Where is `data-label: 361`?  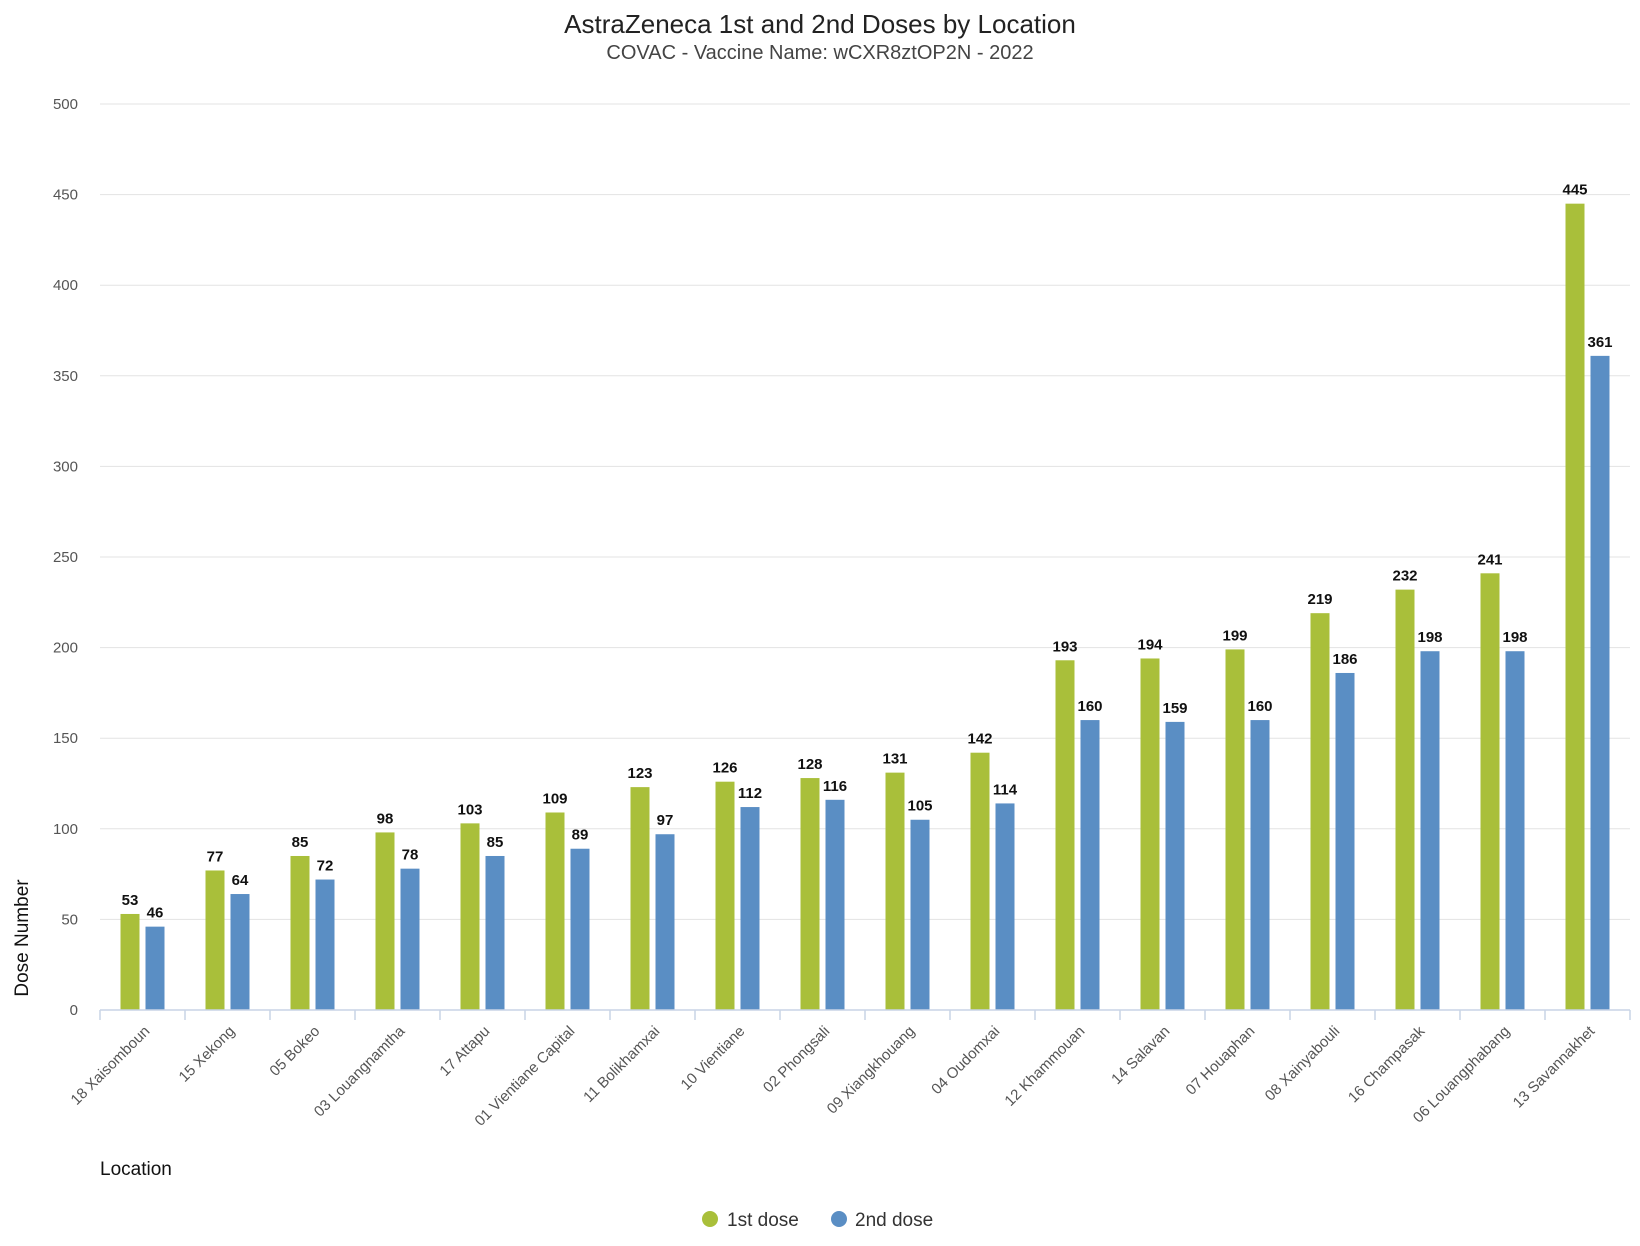 data-label: 361 is located at coordinates (1599, 342).